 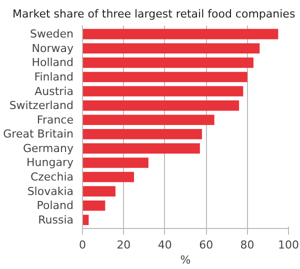 What do you see at coordinates (41, 105) in the screenshot?
I see `y-tick-label: Switzerland` at bounding box center [41, 105].